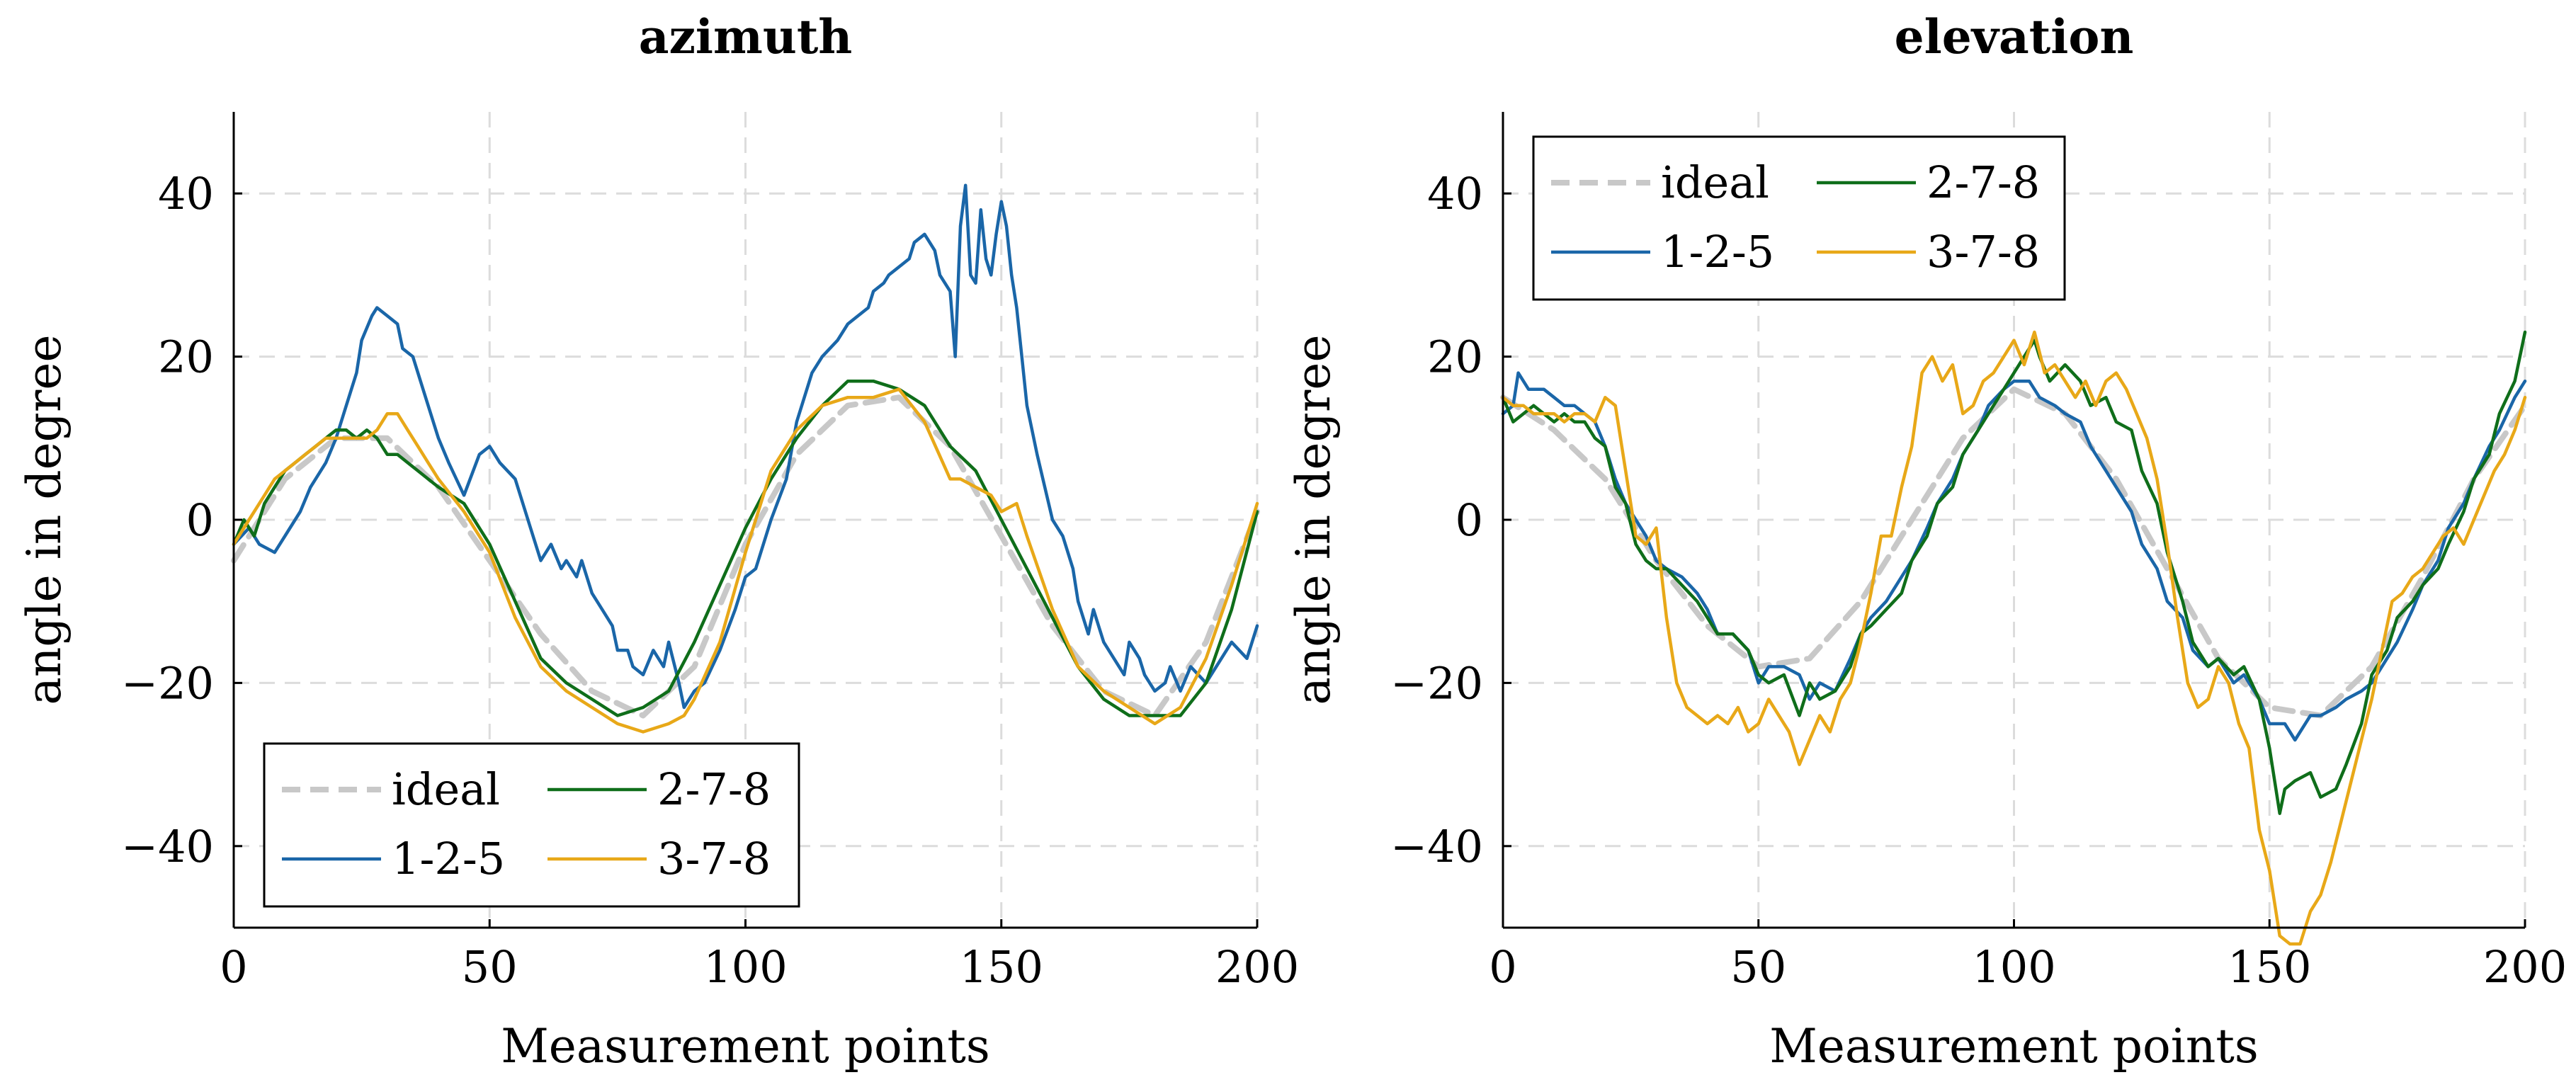 The height and width of the screenshot is (1087, 2576). What do you see at coordinates (2014, 36) in the screenshot?
I see `chart-title: elevation` at bounding box center [2014, 36].